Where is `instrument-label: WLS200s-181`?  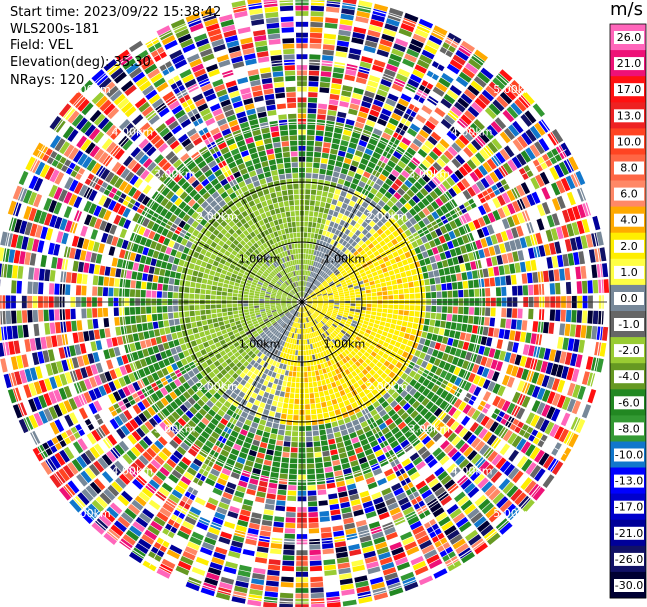 instrument-label: WLS200s-181 is located at coordinates (55, 29).